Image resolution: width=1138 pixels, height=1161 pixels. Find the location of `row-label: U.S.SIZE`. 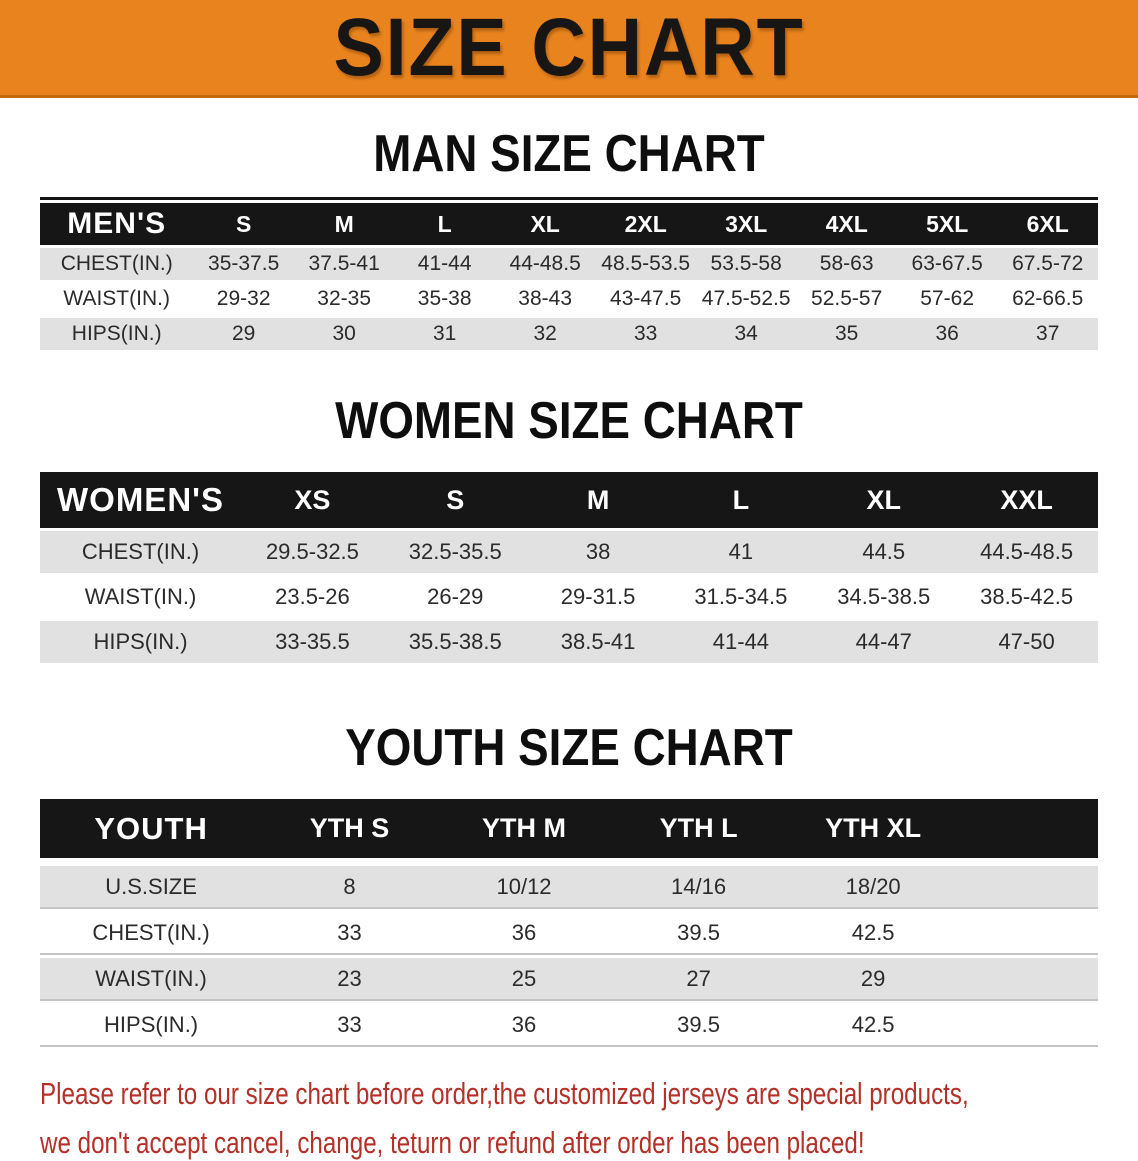

row-label: U.S.SIZE is located at coordinates (151, 887).